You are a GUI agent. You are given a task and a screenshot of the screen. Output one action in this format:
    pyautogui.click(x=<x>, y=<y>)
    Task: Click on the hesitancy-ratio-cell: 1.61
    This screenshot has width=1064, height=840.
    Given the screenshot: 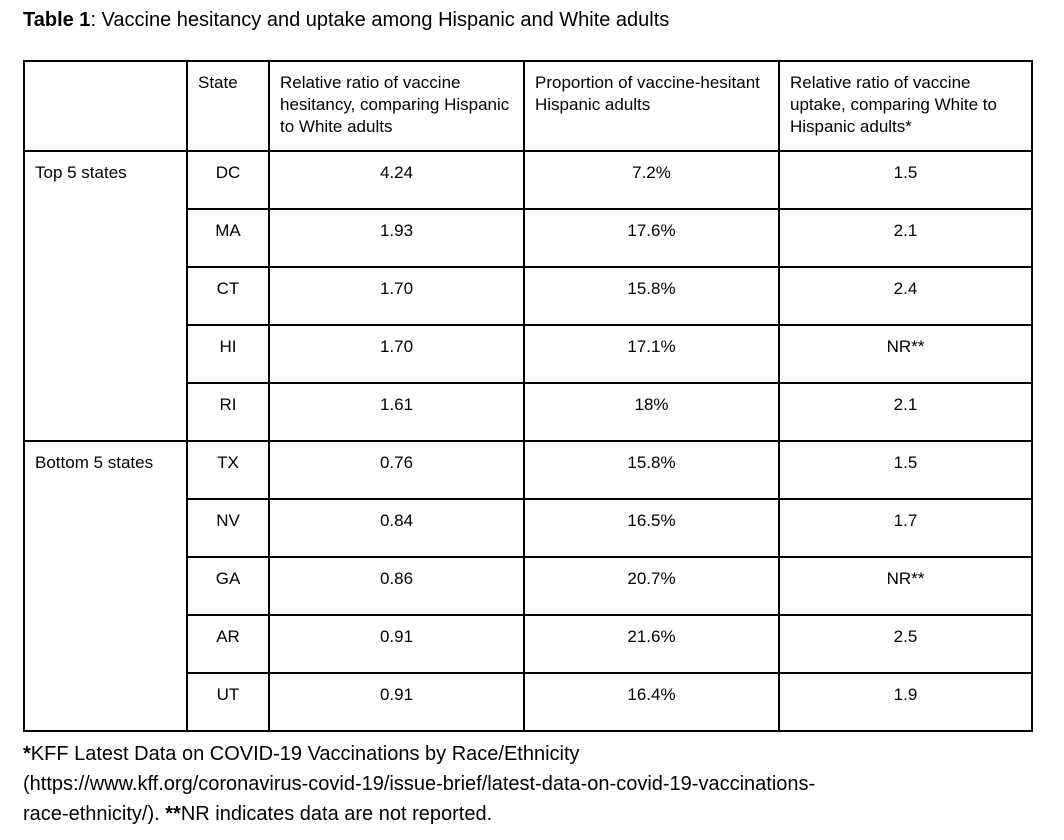 What is the action you would take?
    pyautogui.click(x=396, y=412)
    